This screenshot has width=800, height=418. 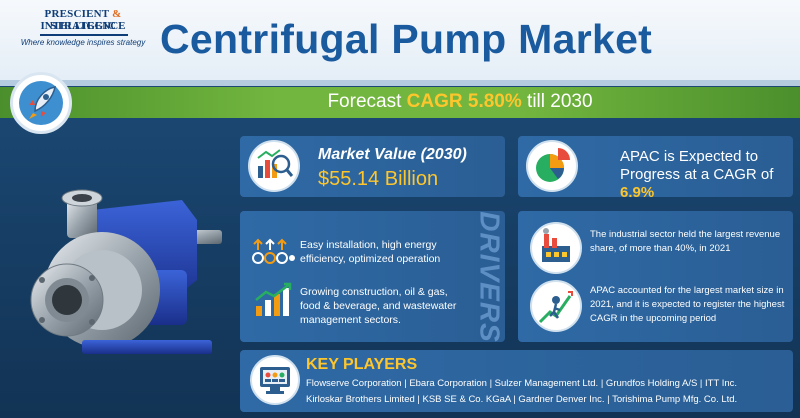 I want to click on brand-tagline: Where knowledge inspires strategy, so click(x=83, y=42).